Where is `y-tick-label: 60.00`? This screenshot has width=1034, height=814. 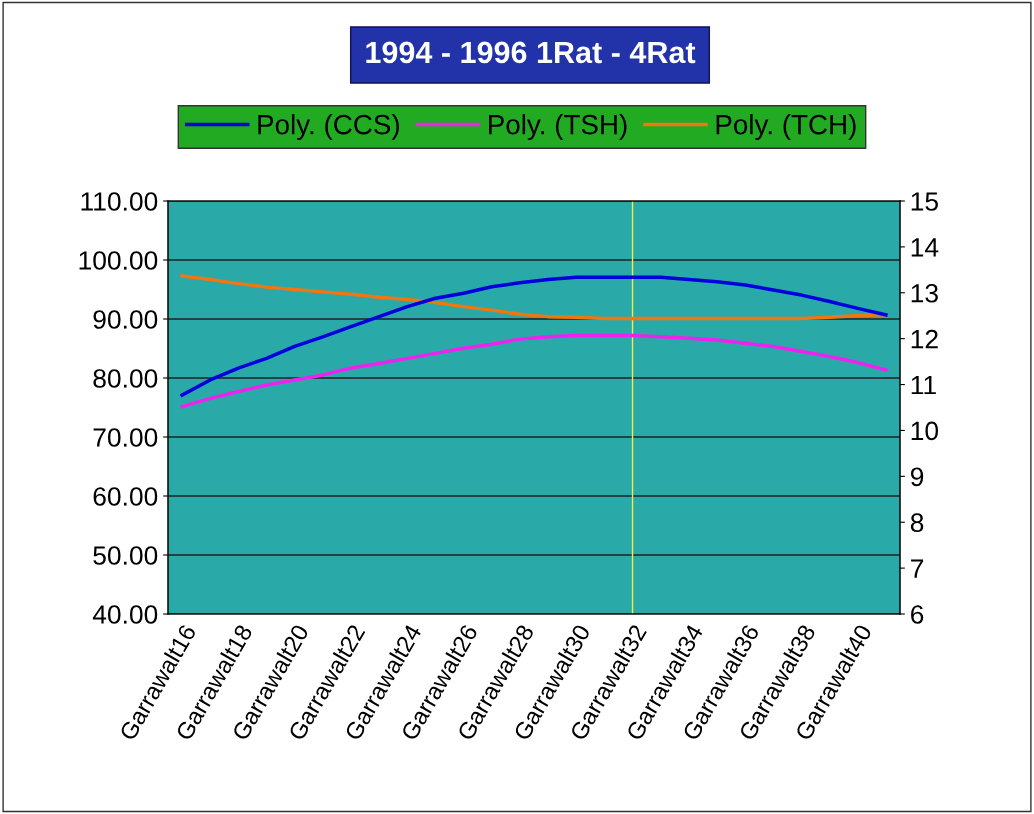 y-tick-label: 60.00 is located at coordinates (125, 496).